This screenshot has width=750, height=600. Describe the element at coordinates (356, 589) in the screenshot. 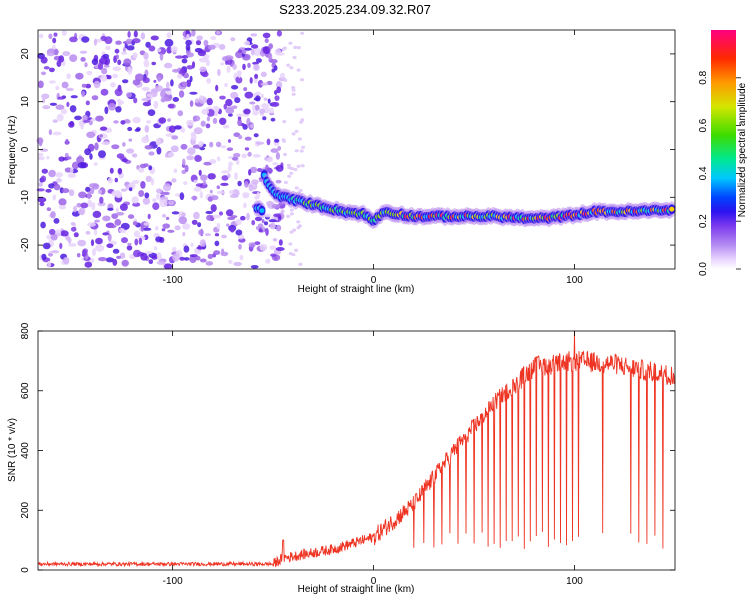

I see `snr-x-label: Height of straight line (km)` at that location.